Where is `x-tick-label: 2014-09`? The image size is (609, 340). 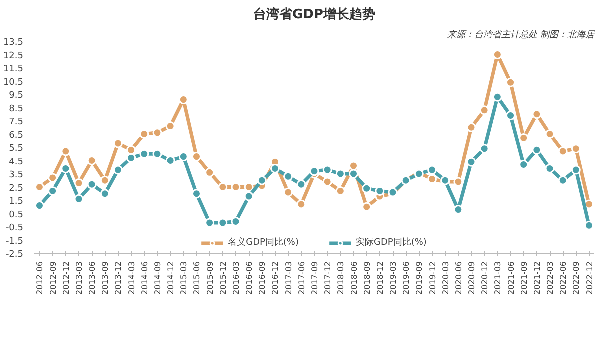
x-tick-label: 2014-09 is located at coordinates (157, 278).